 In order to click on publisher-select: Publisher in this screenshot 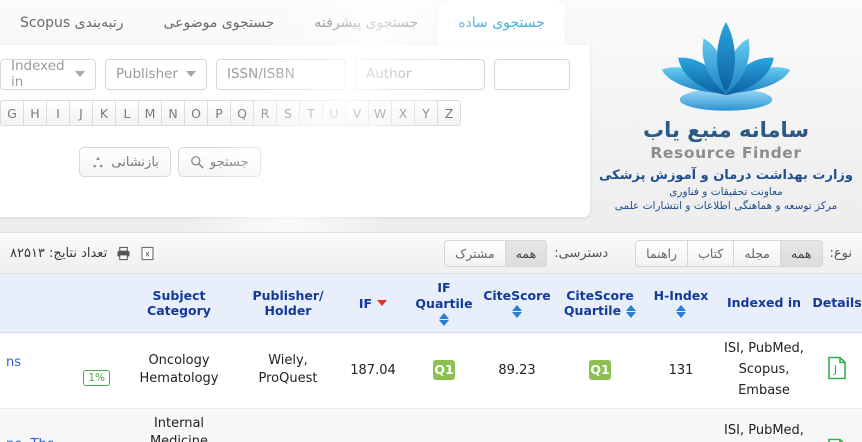, I will do `click(156, 74)`.